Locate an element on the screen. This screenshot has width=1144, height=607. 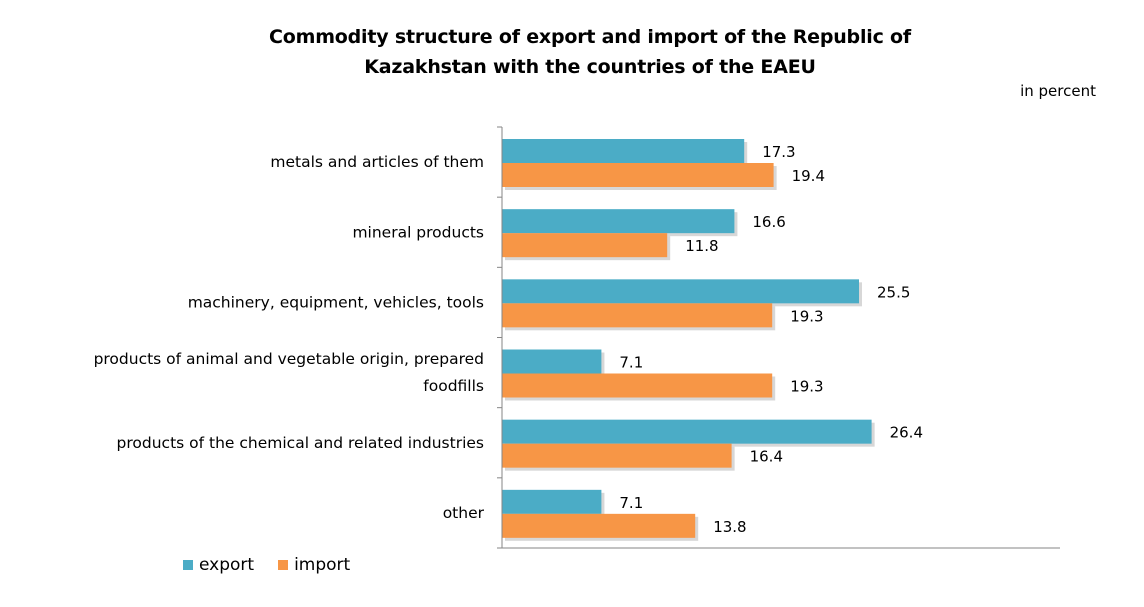
value-label-export: 25.5 is located at coordinates (893, 292).